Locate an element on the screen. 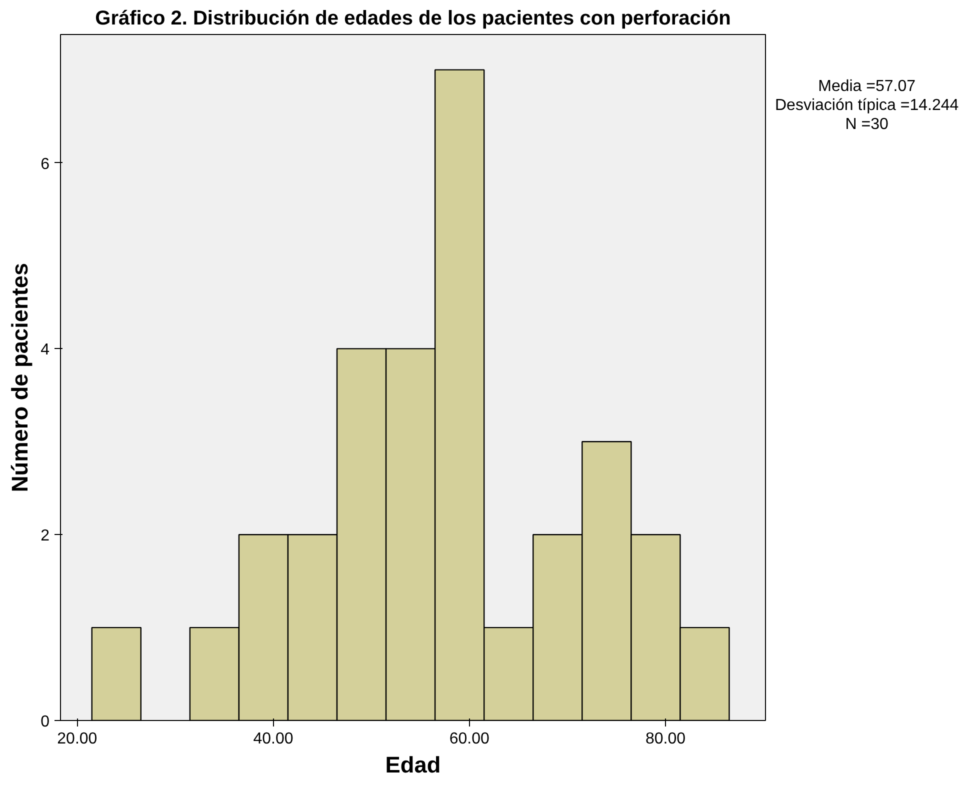  y-tick-label: 4 is located at coordinates (45, 350).